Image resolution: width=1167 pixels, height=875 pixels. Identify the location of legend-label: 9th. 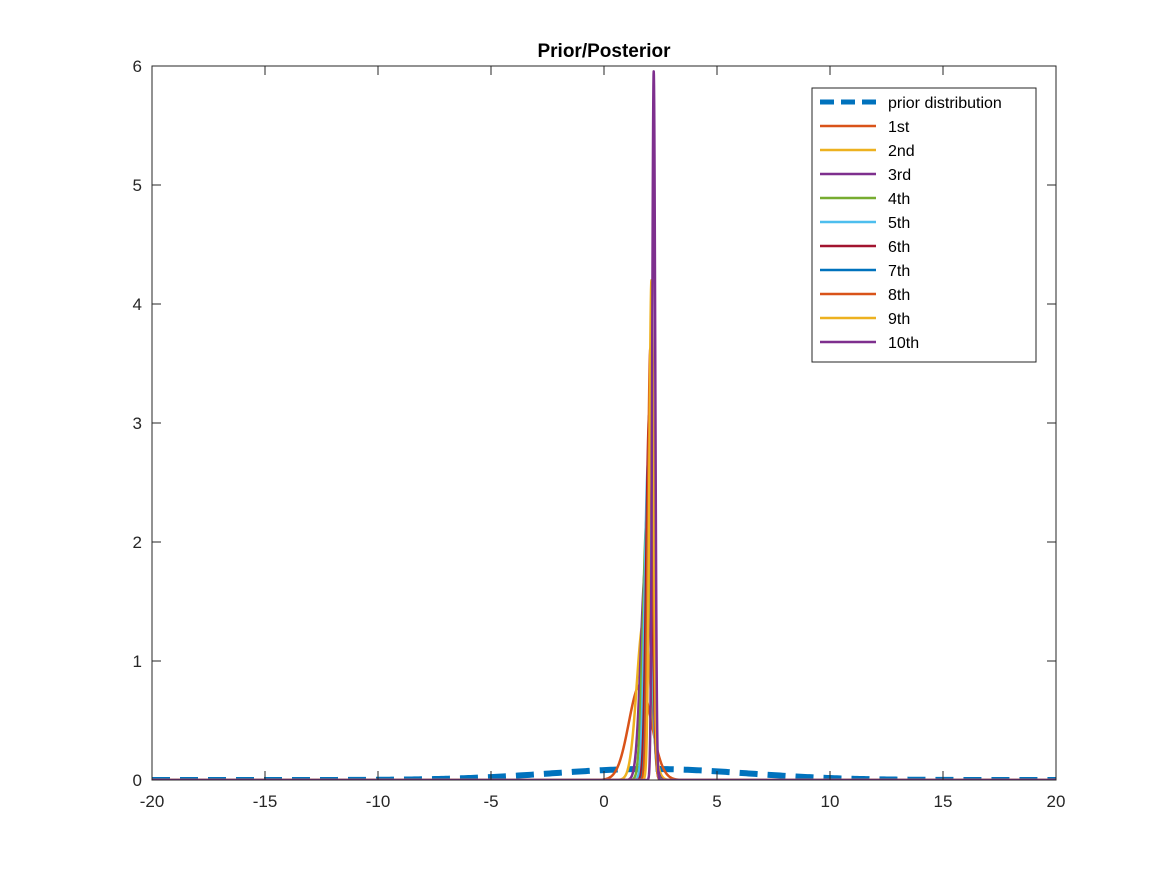
(899, 319).